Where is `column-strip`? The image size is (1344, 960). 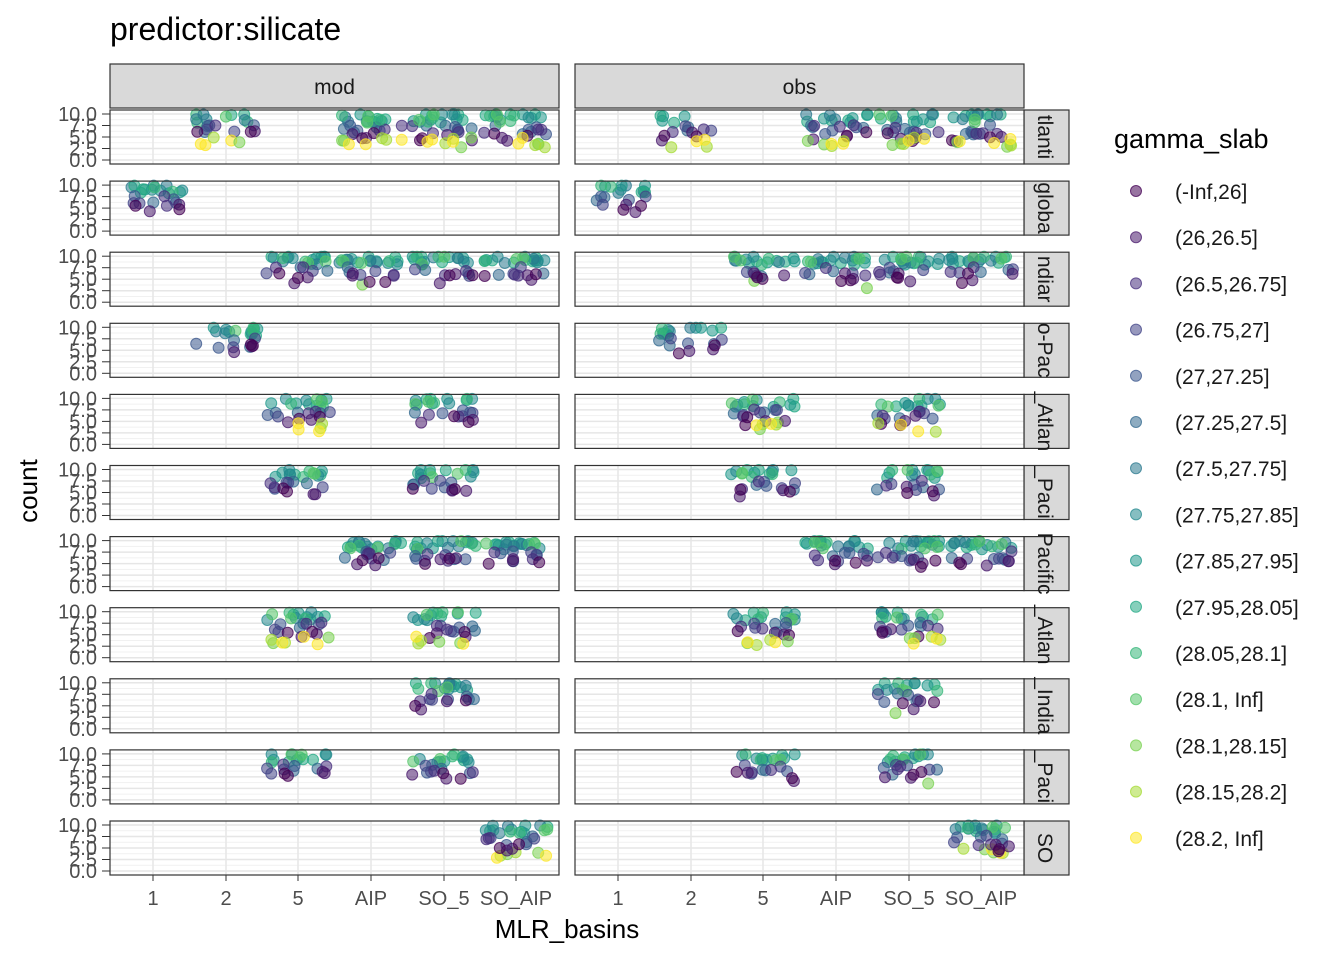
column-strip is located at coordinates (799, 86).